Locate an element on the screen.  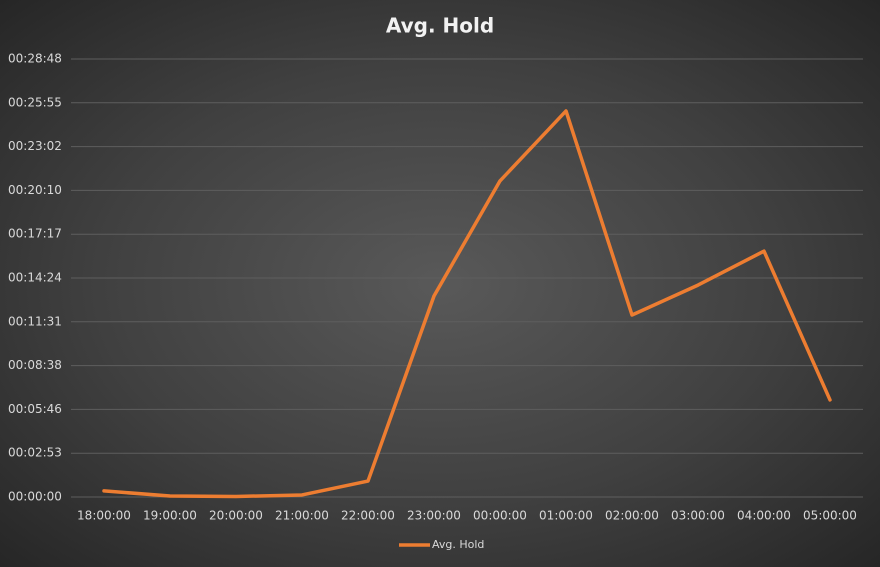
x-tick-label: 21:00:00 is located at coordinates (302, 516).